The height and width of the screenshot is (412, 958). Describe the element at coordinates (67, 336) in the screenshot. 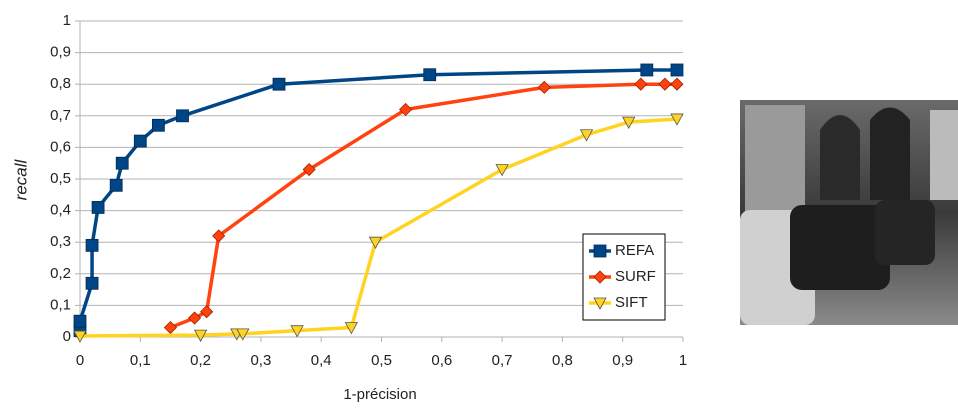

I see `y-tick-label: 0` at that location.